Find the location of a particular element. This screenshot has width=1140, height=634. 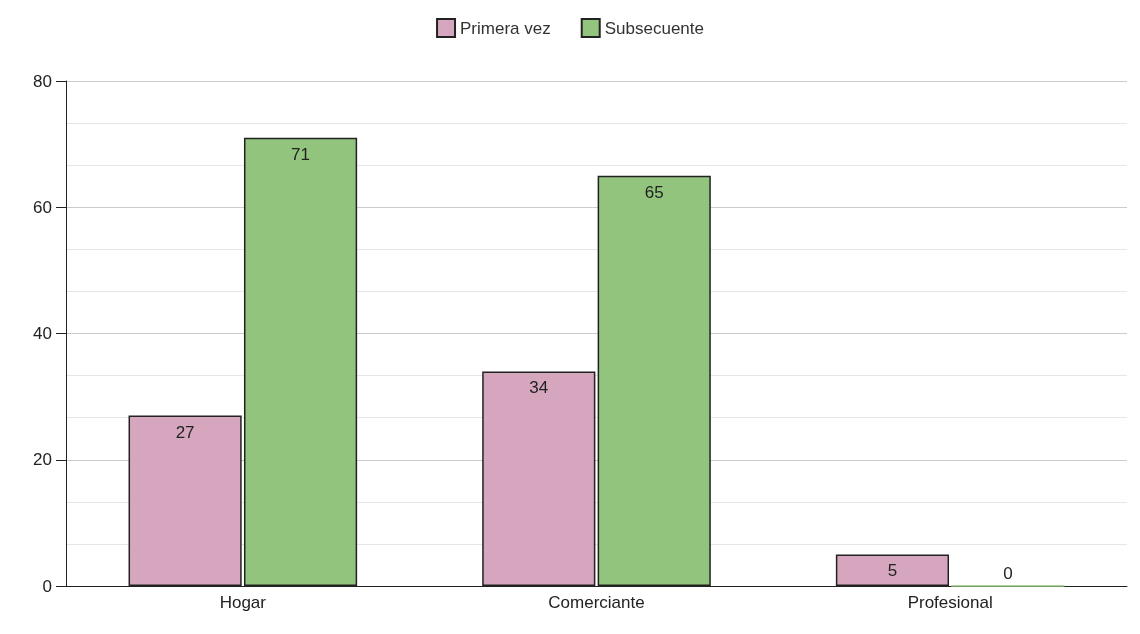

x-tick-label: Profesional is located at coordinates (950, 602).